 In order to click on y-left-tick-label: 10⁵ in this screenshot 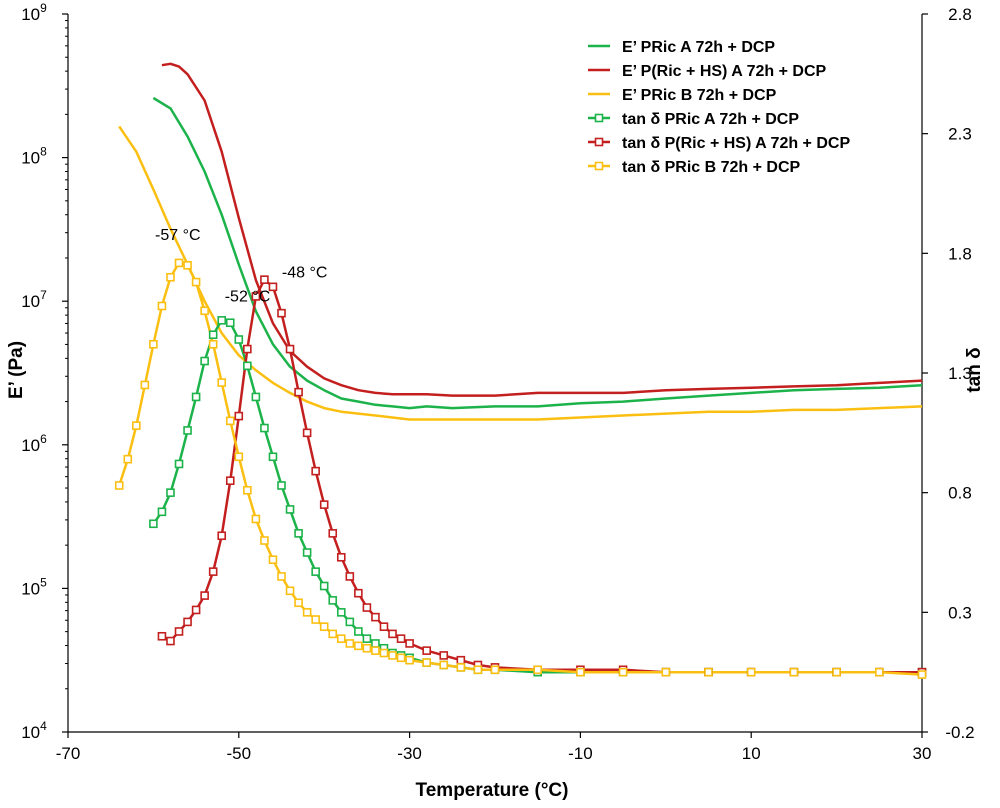, I will do `click(34, 586)`.